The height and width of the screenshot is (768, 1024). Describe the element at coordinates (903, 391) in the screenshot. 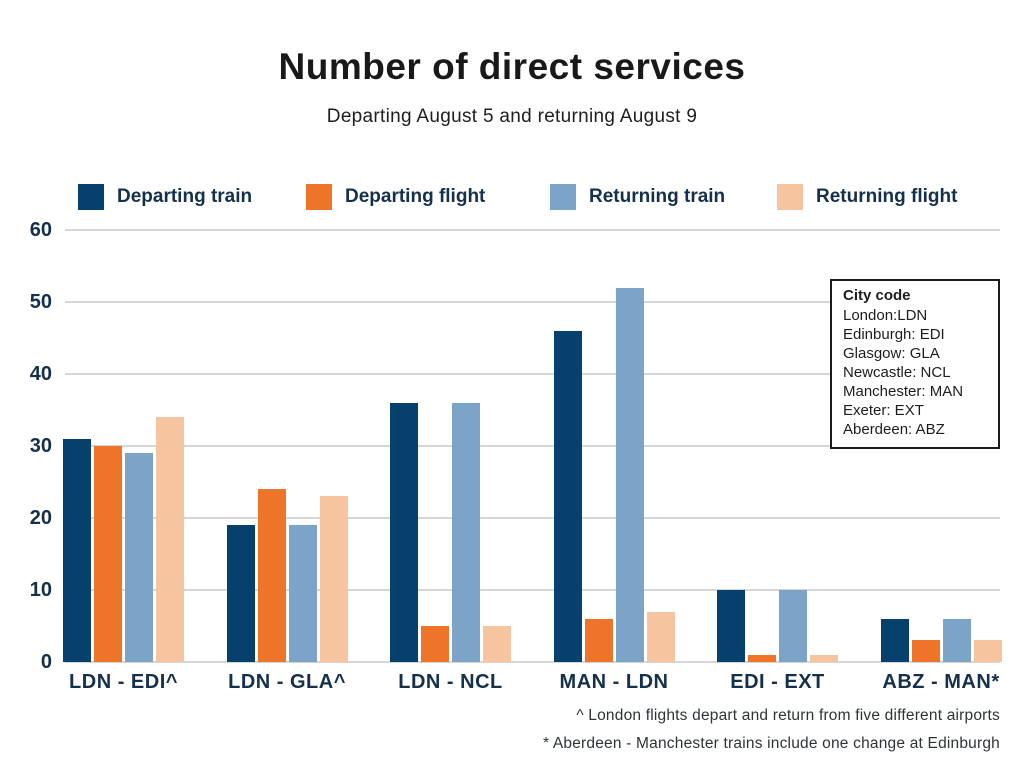

I see `city-code-entry-manchester: Manchester: MAN` at that location.